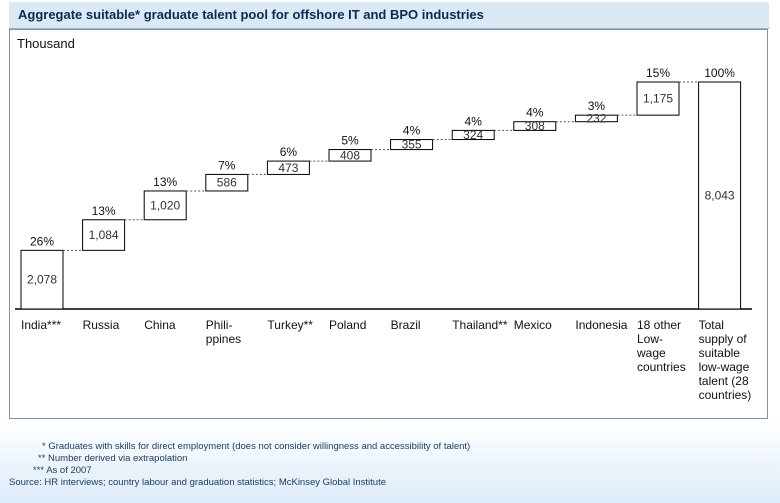  I want to click on value-label: 355, so click(412, 145).